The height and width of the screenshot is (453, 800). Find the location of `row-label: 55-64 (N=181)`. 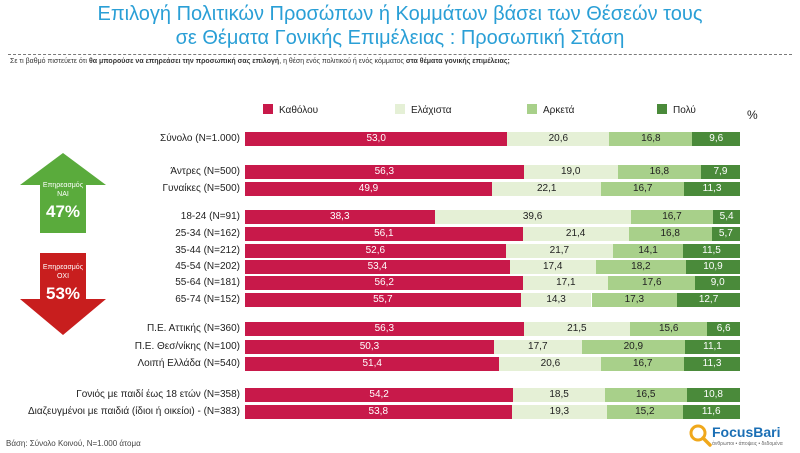

row-label: 55-64 (N=181) is located at coordinates (207, 282).